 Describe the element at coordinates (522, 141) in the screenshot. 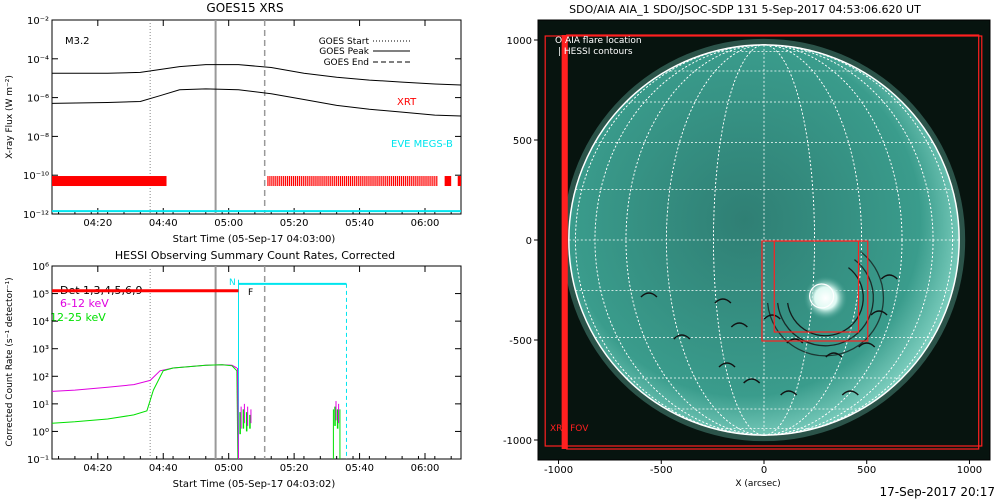

I see `aia-ytick-label: 500` at that location.